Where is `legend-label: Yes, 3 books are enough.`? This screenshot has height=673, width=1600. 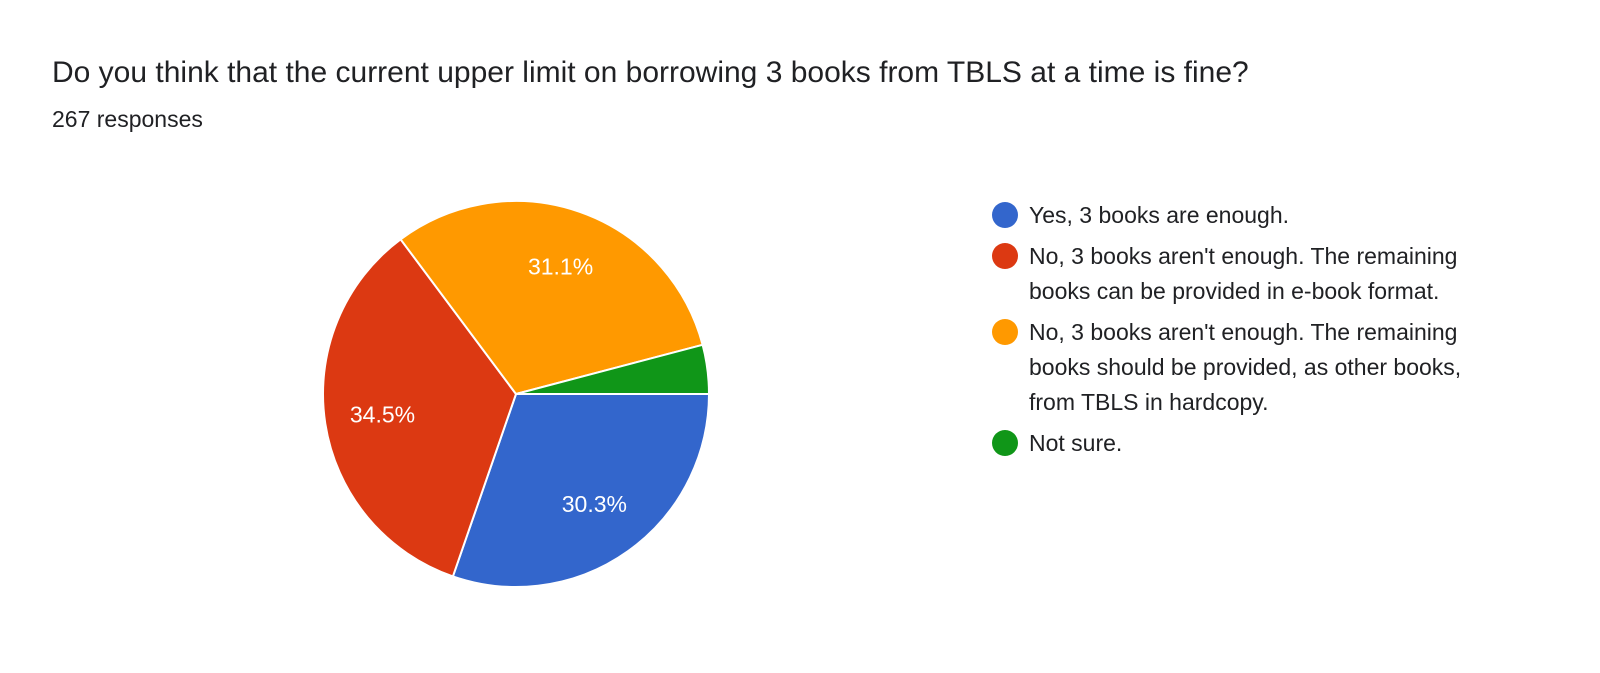 legend-label: Yes, 3 books are enough. is located at coordinates (1159, 215).